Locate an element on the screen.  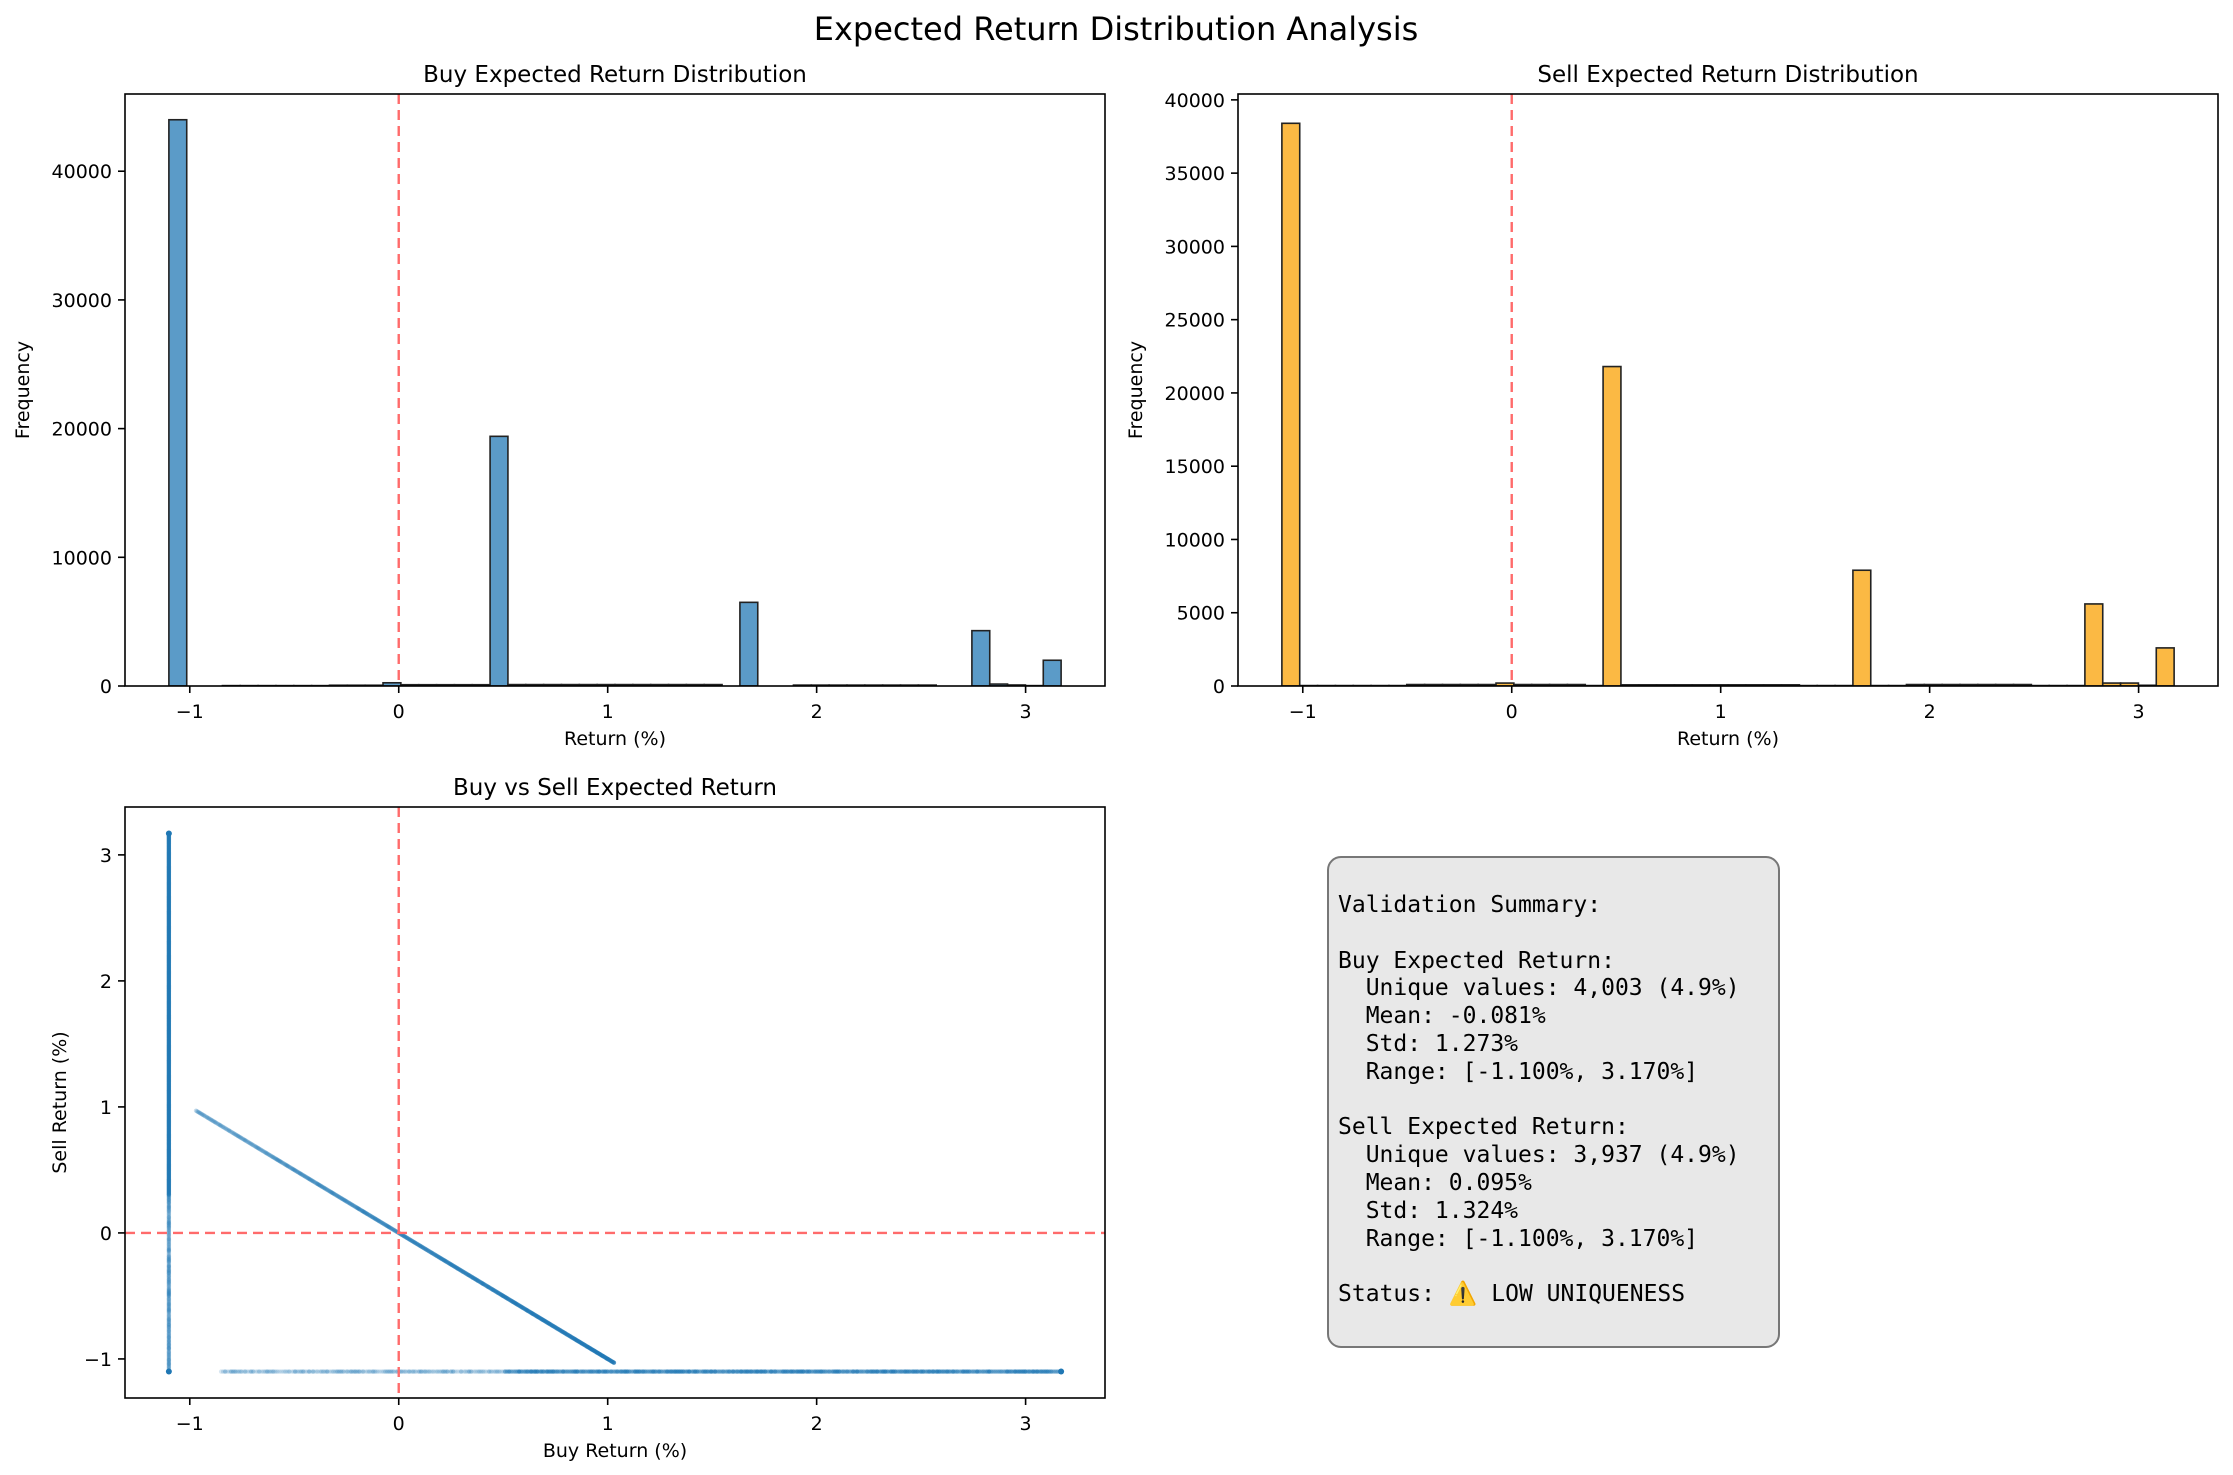
y-tick-label: 30000 is located at coordinates (1195, 247).